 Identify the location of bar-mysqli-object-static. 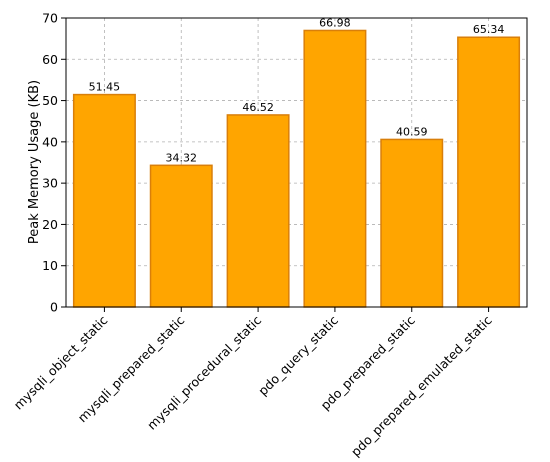
(104, 200).